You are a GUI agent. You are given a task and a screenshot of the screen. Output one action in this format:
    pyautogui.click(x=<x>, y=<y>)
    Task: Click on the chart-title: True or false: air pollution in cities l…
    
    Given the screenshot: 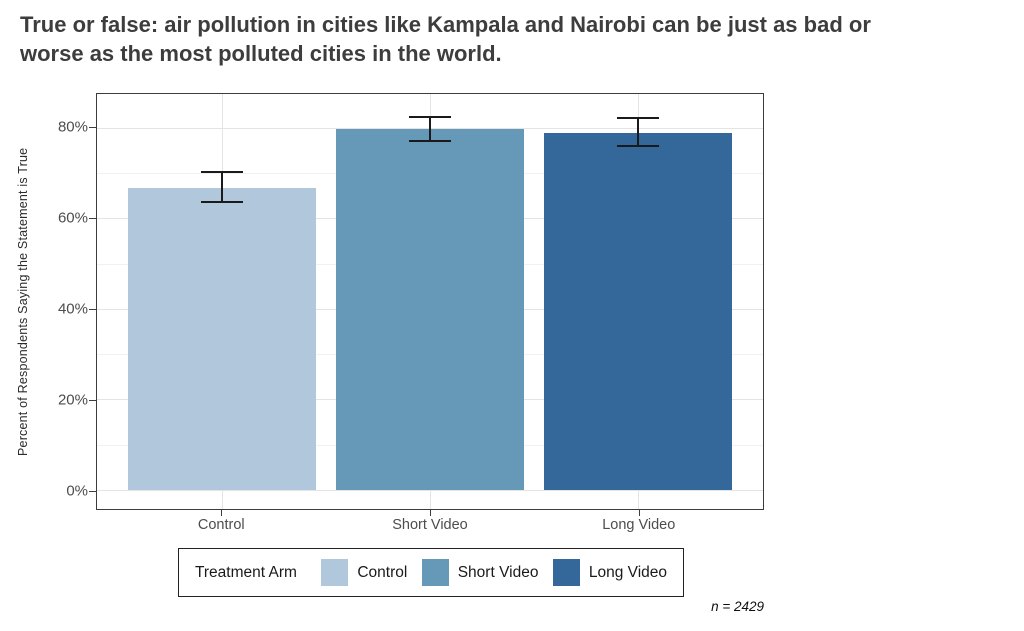 What is the action you would take?
    pyautogui.click(x=445, y=39)
    